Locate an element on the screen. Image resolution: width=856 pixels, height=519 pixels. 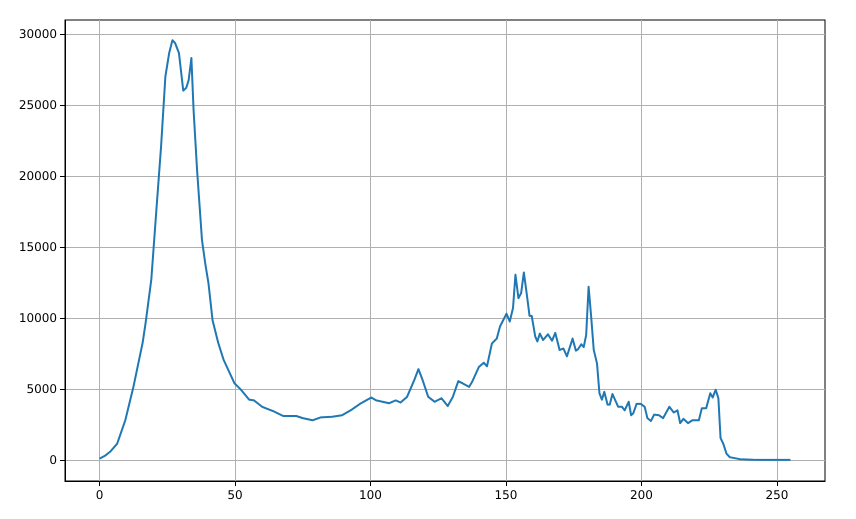
y-tick-label: 30000 is located at coordinates (37, 33).